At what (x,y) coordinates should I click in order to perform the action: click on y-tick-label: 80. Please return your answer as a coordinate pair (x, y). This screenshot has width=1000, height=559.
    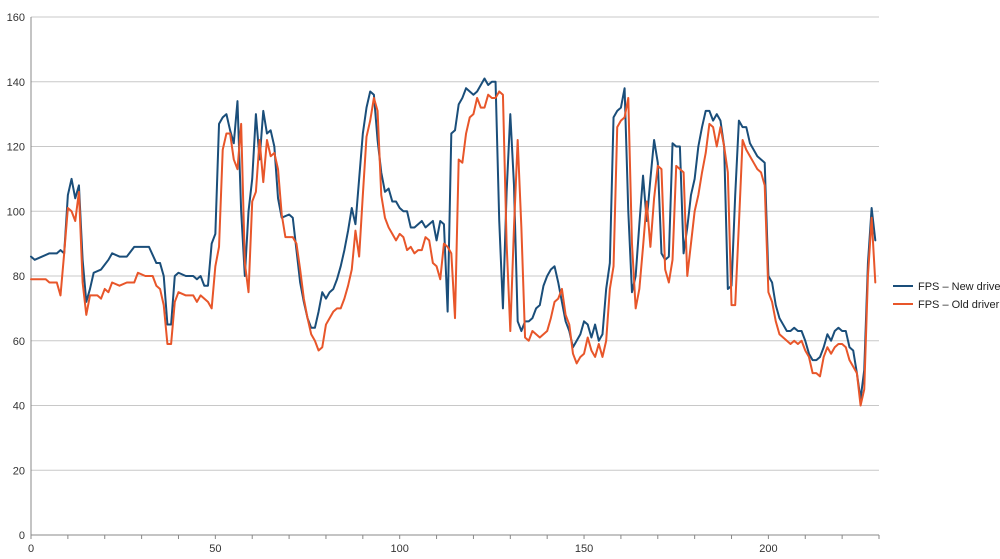
    Looking at the image, I should click on (19, 277).